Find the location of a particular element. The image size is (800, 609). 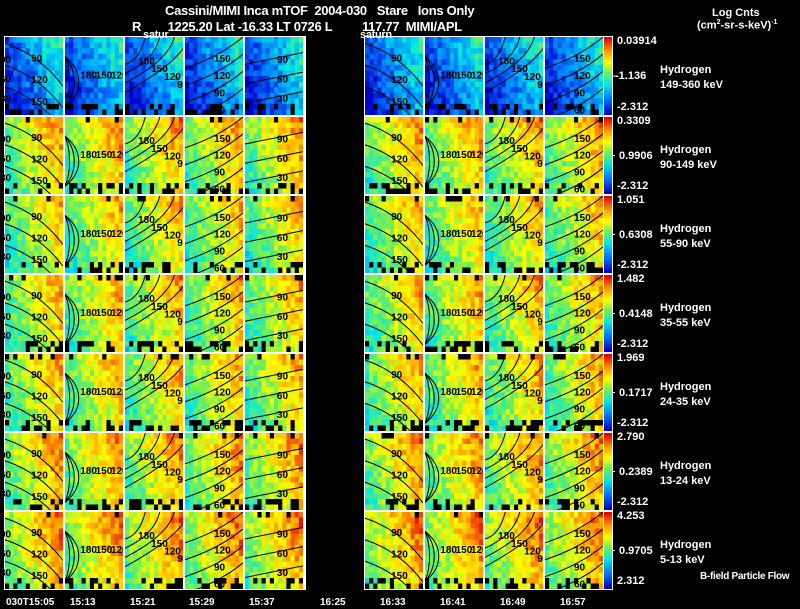

colorbar-segment is located at coordinates (608, 40).